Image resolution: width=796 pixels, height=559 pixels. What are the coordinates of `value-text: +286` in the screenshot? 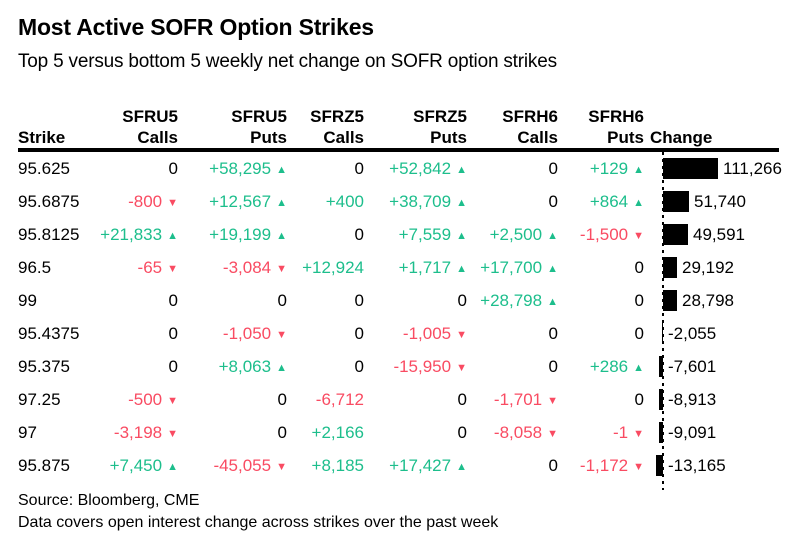 It's located at (609, 366).